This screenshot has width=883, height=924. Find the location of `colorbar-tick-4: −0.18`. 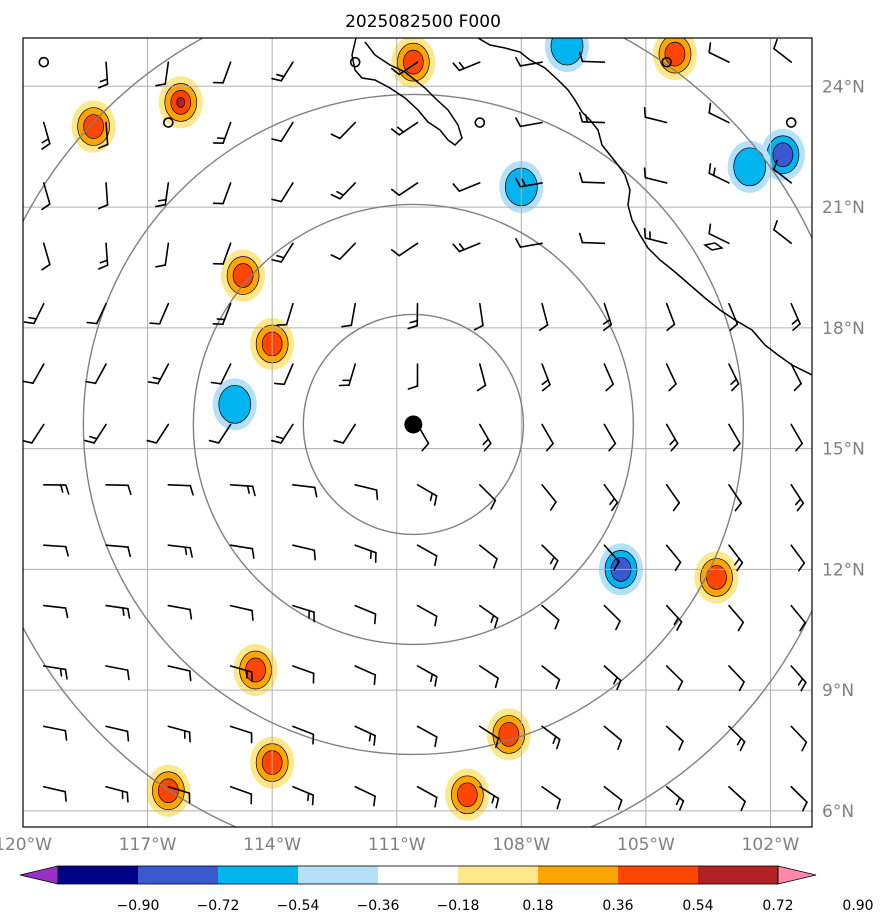

colorbar-tick-4: −0.18 is located at coordinates (458, 906).